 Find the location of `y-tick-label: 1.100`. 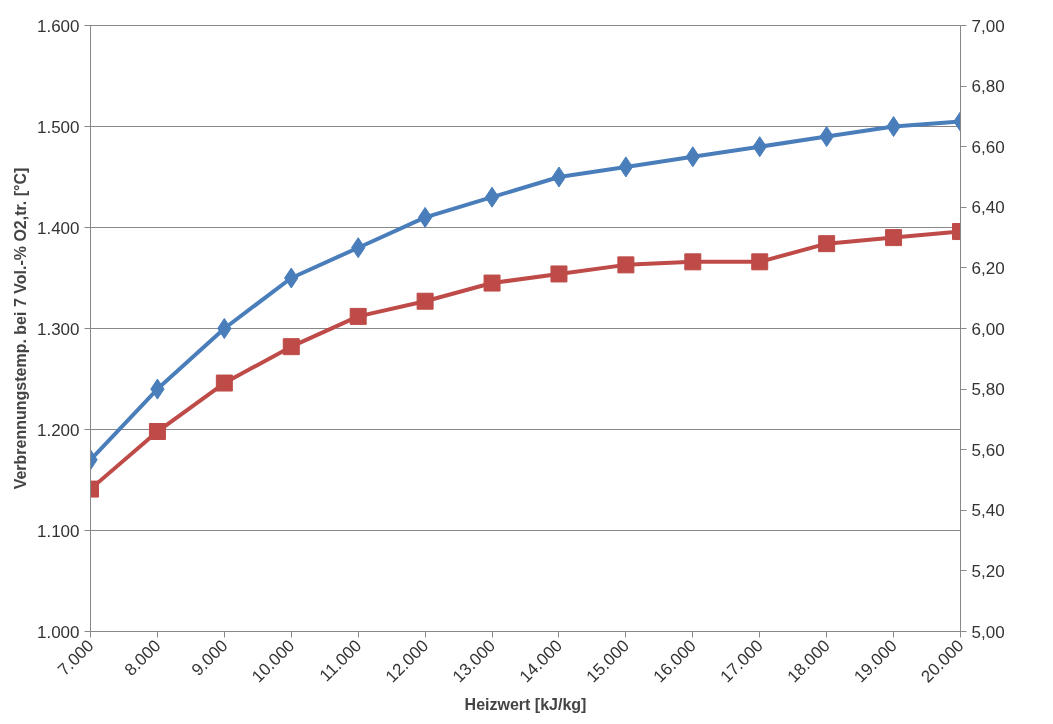

y-tick-label: 1.100 is located at coordinates (58, 531).